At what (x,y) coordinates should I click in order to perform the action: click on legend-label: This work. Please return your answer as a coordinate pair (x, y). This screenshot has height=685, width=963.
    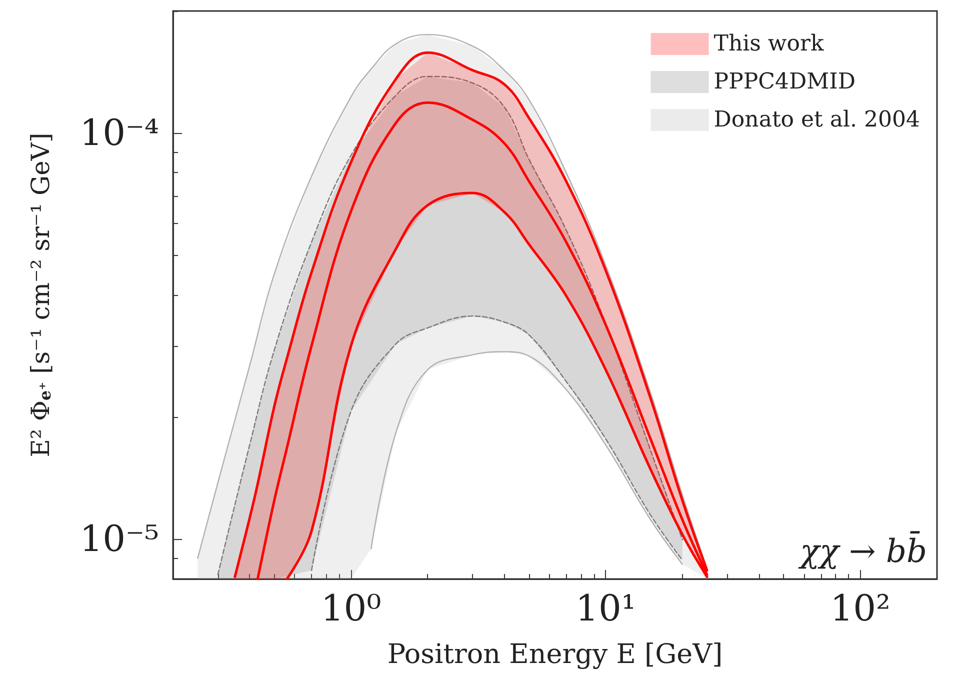
    Looking at the image, I should click on (769, 44).